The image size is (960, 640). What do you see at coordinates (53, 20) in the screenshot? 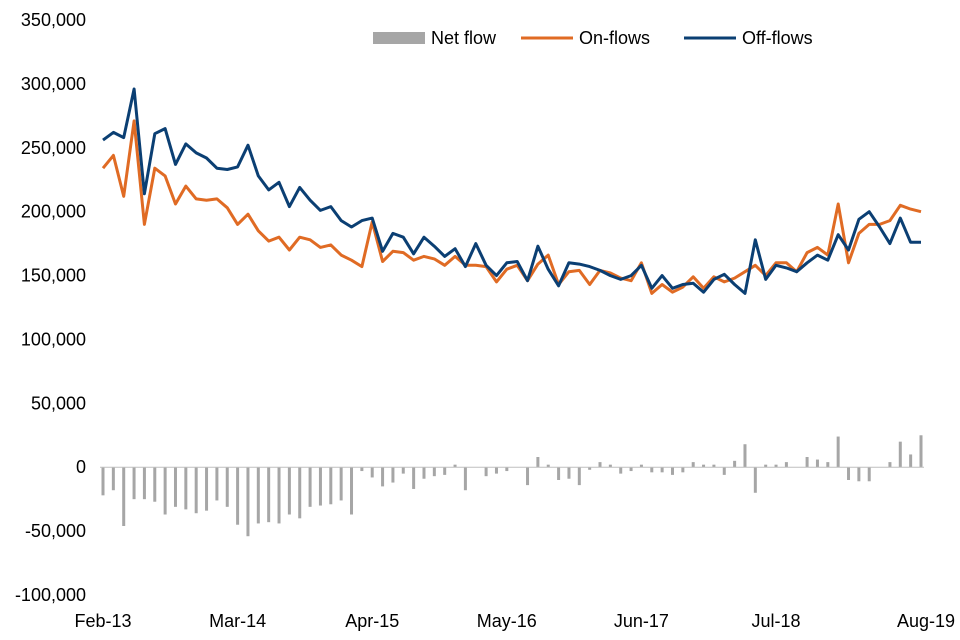
I see `y-tick-label: 350,000` at bounding box center [53, 20].